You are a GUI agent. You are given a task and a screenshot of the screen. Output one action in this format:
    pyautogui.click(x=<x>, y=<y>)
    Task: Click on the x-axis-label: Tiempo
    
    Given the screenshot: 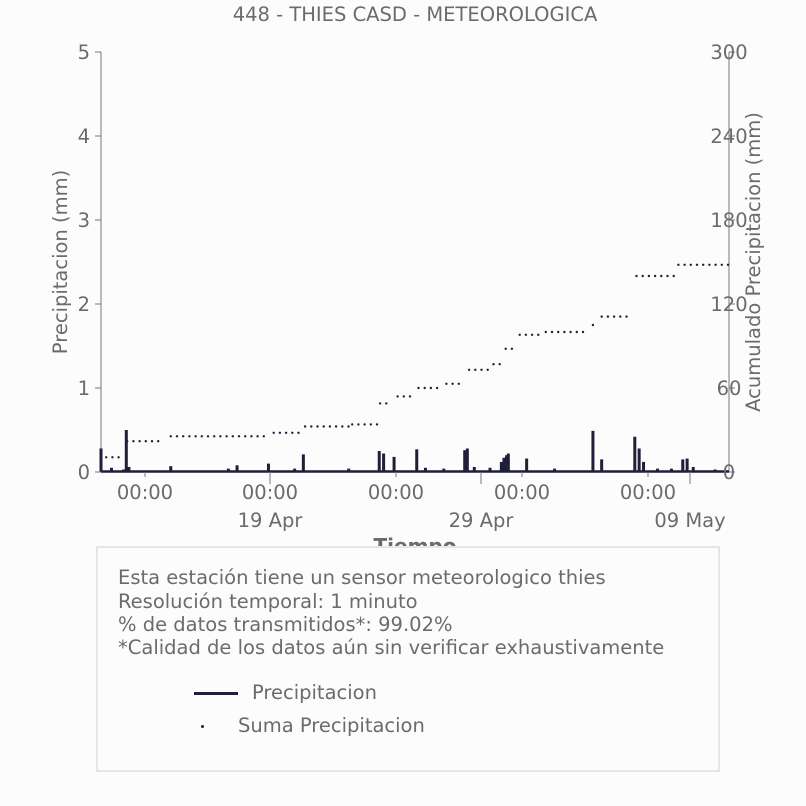 What is the action you would take?
    pyautogui.click(x=415, y=540)
    